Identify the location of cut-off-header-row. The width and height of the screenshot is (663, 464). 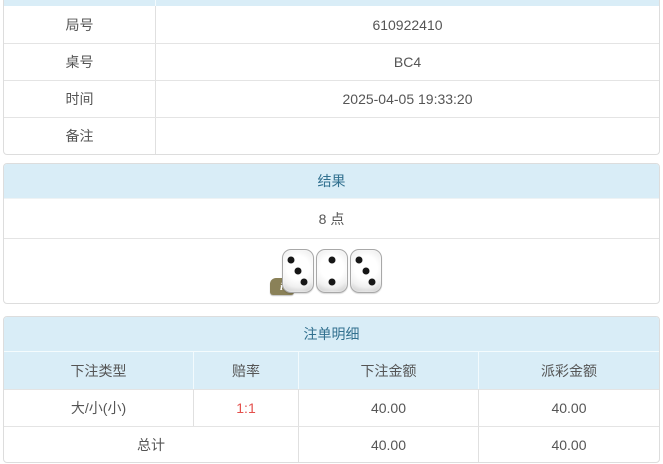
(331, 3).